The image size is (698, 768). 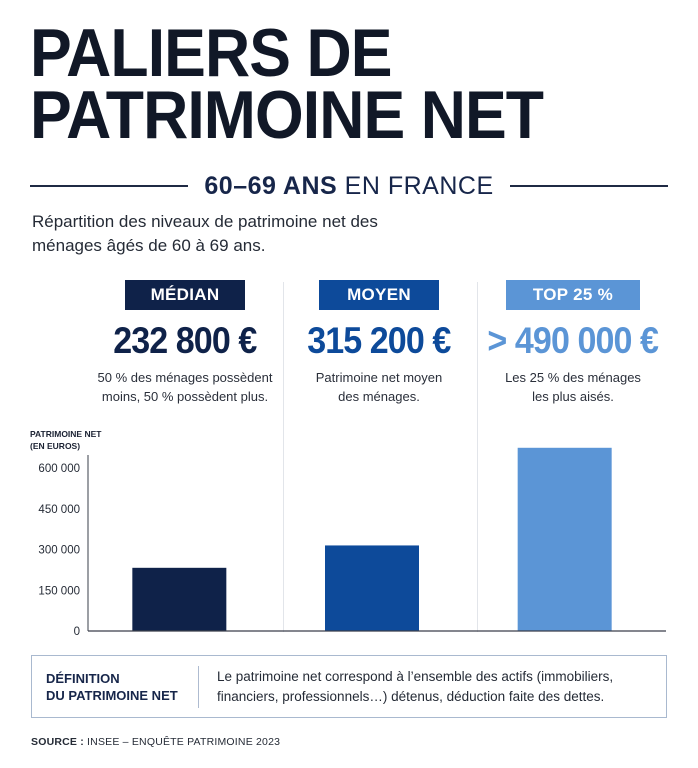 I want to click on stat-badge: TOP 25 %, so click(x=573, y=295).